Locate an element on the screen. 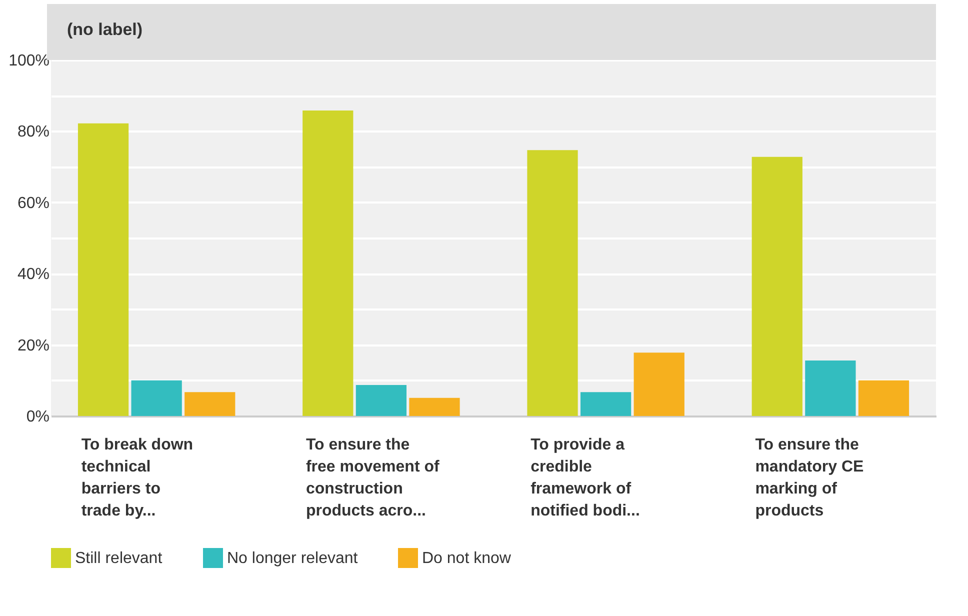 Image resolution: width=968 pixels, height=616 pixels. y-tick-label: 80% is located at coordinates (33, 132).